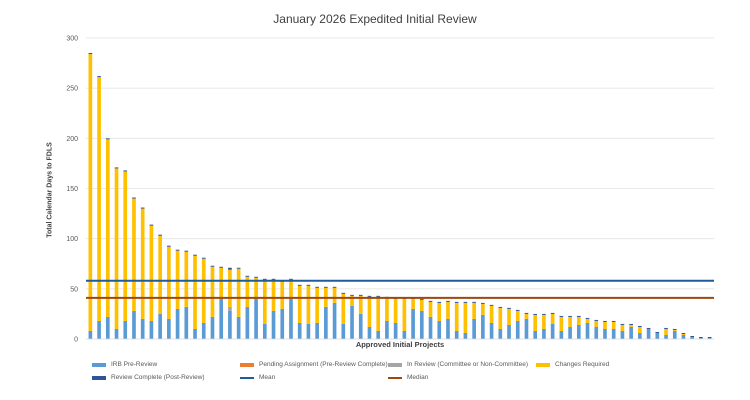 The width and height of the screenshot is (750, 400). Describe the element at coordinates (468, 364) in the screenshot. I see `legend-label-in-review: In Review (Committee or Non-Committee)` at that location.